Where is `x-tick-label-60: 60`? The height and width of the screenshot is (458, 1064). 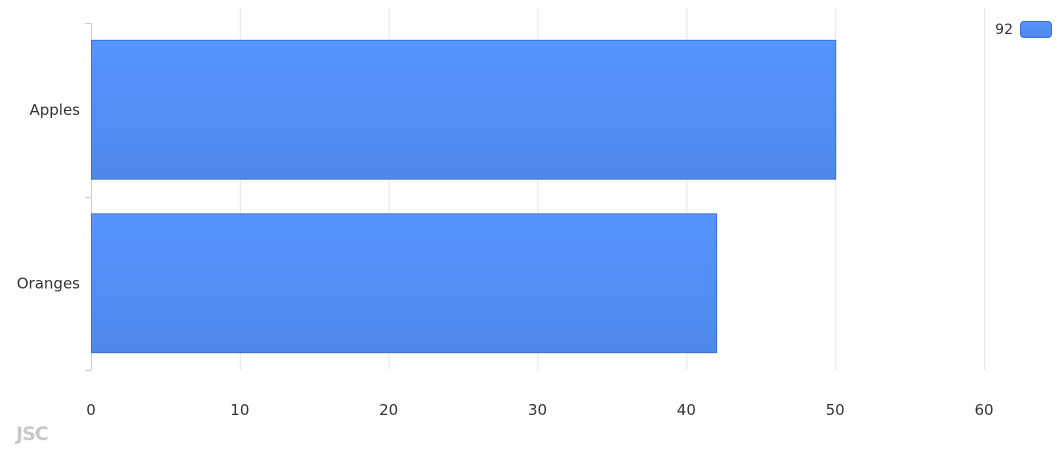 x-tick-label-60: 60 is located at coordinates (983, 410).